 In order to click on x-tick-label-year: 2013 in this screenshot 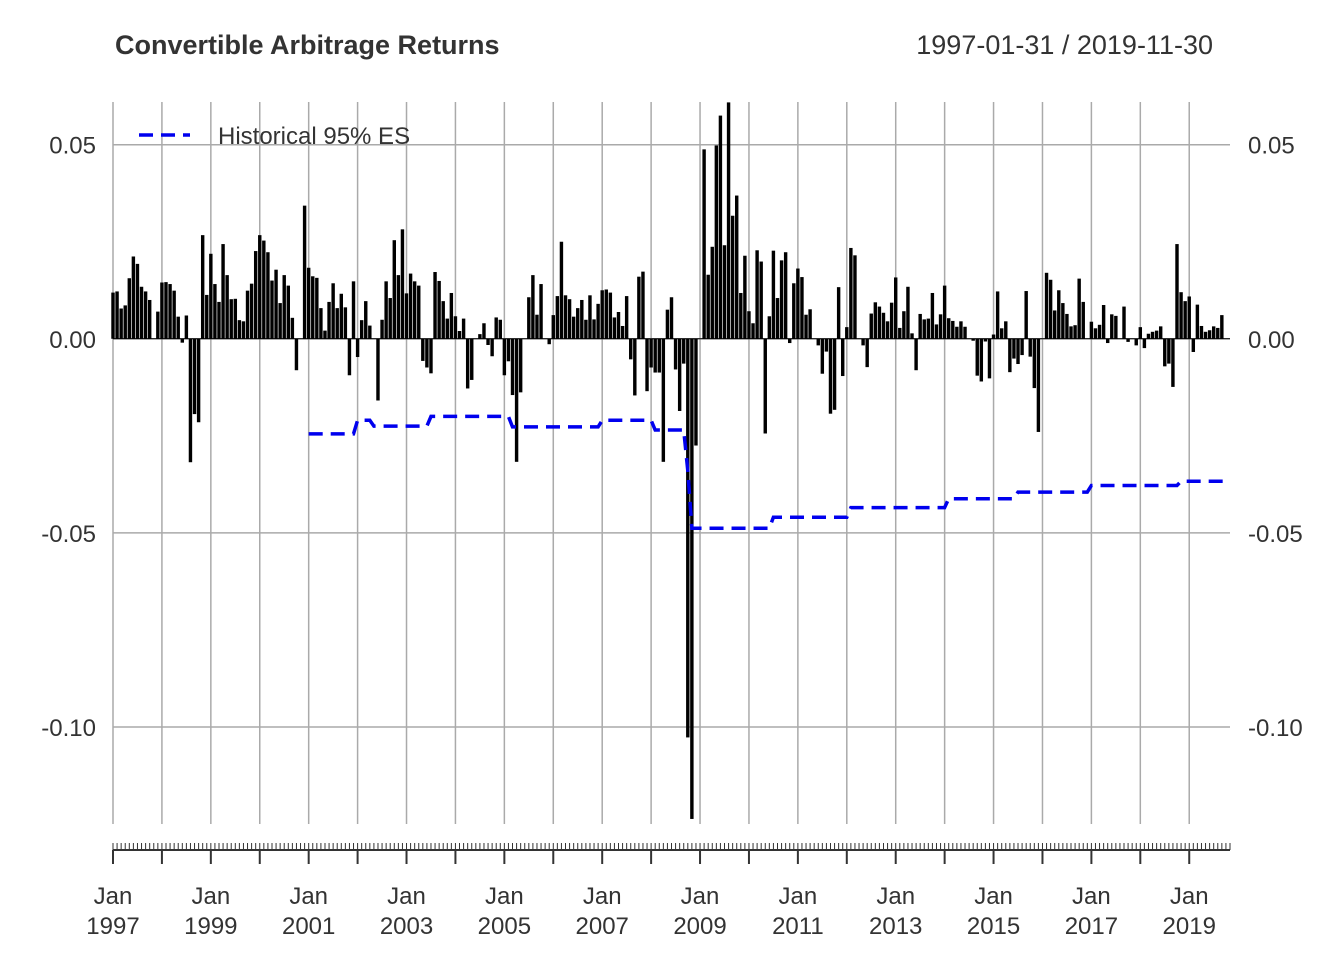, I will do `click(895, 926)`.